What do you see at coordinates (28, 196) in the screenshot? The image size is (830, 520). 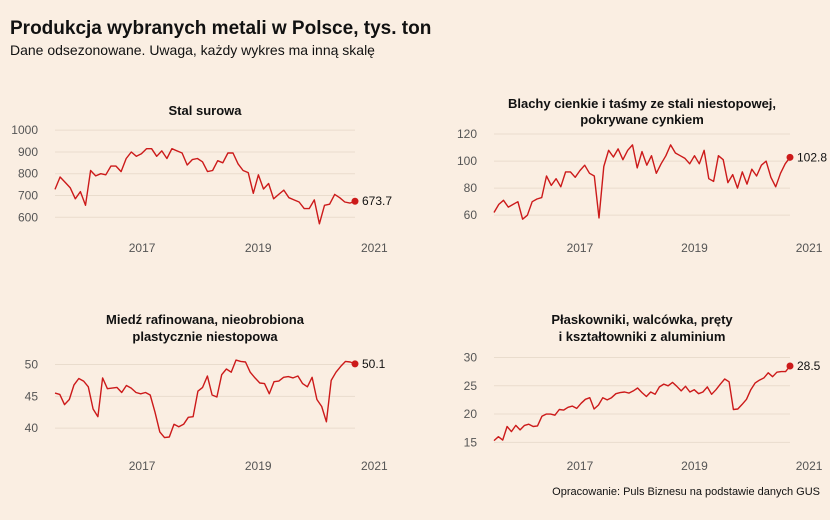 I see `y-tick-label: 700` at bounding box center [28, 196].